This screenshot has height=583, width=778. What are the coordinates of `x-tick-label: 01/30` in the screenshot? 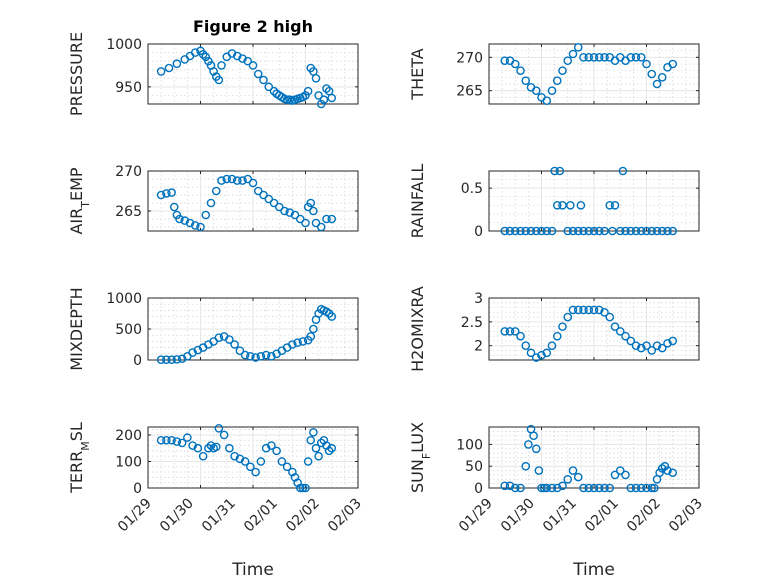 It's located at (518, 516).